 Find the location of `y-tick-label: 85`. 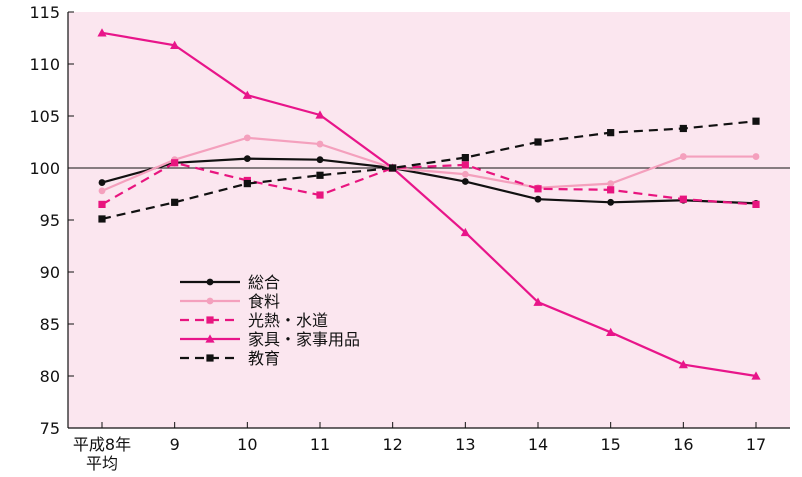

y-tick-label: 85 is located at coordinates (50, 324).